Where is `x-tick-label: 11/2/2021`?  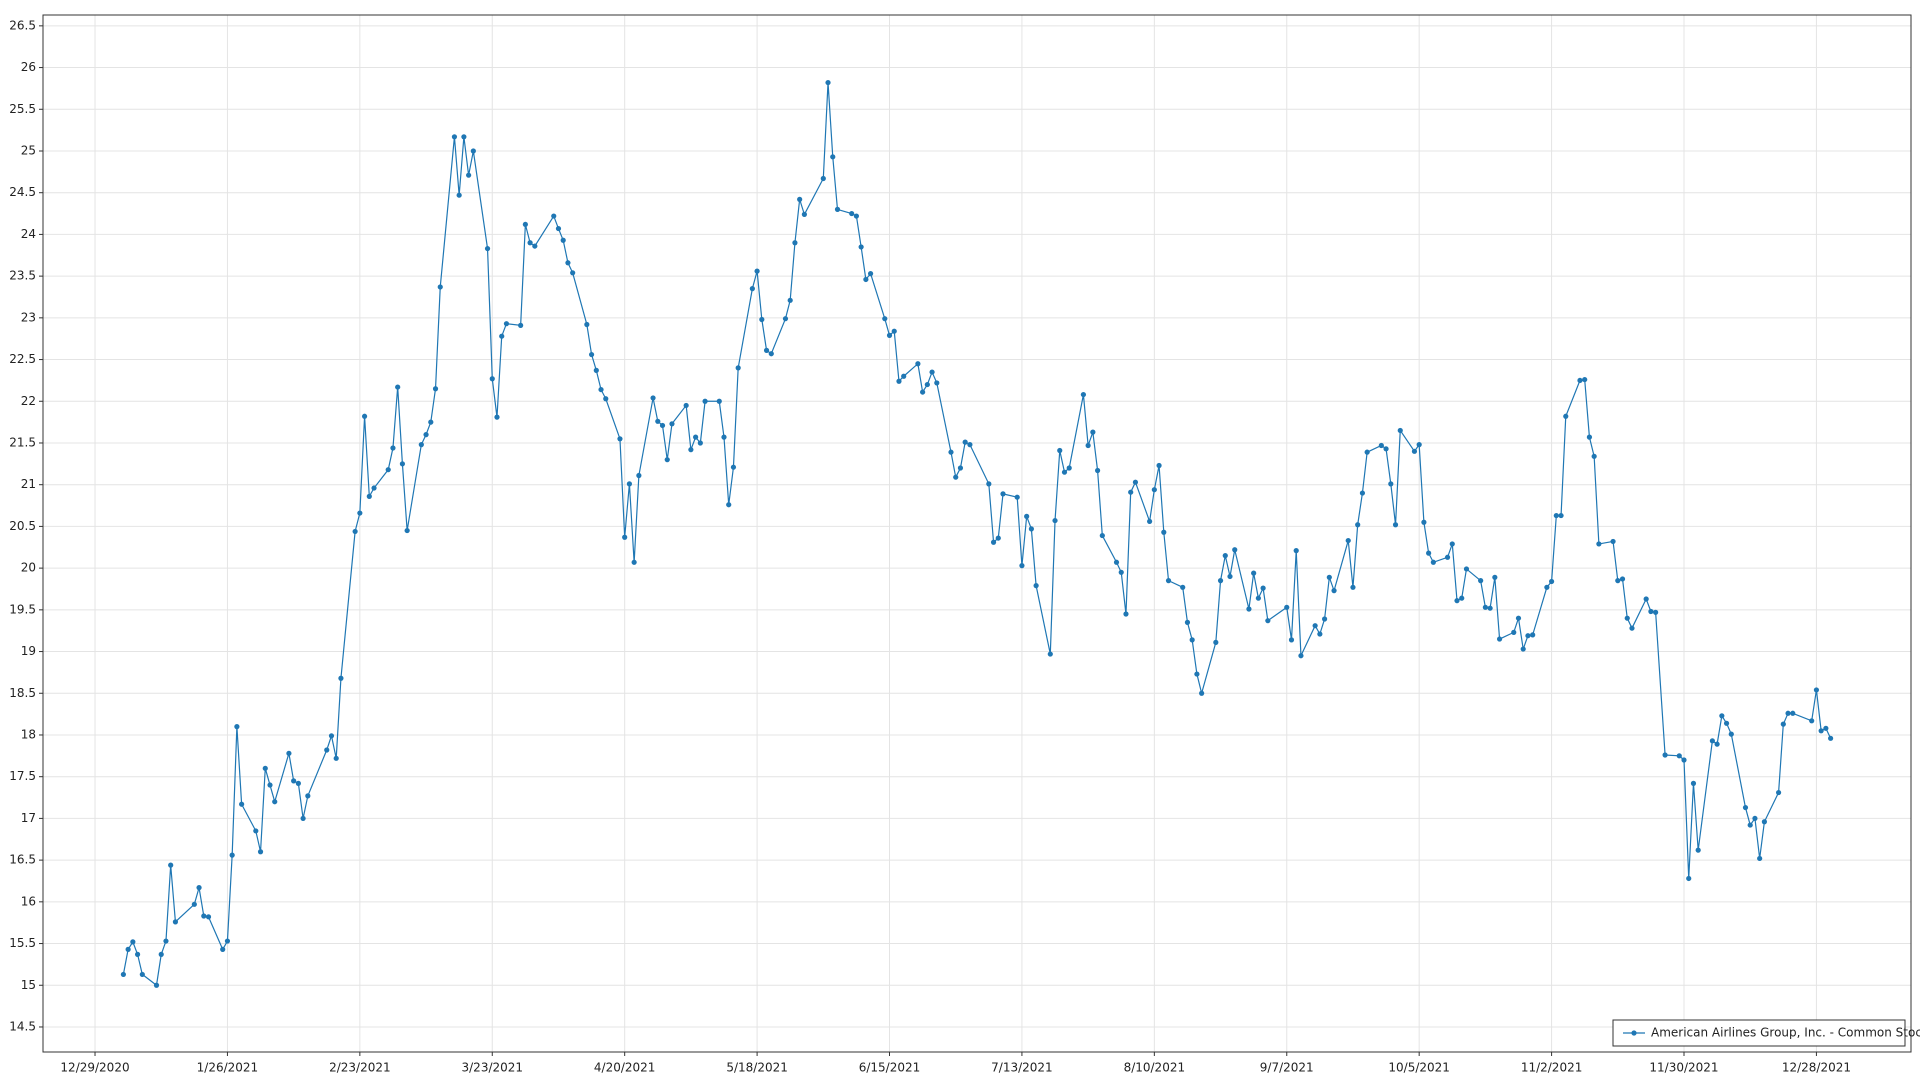
x-tick-label: 11/2/2021 is located at coordinates (1552, 1068).